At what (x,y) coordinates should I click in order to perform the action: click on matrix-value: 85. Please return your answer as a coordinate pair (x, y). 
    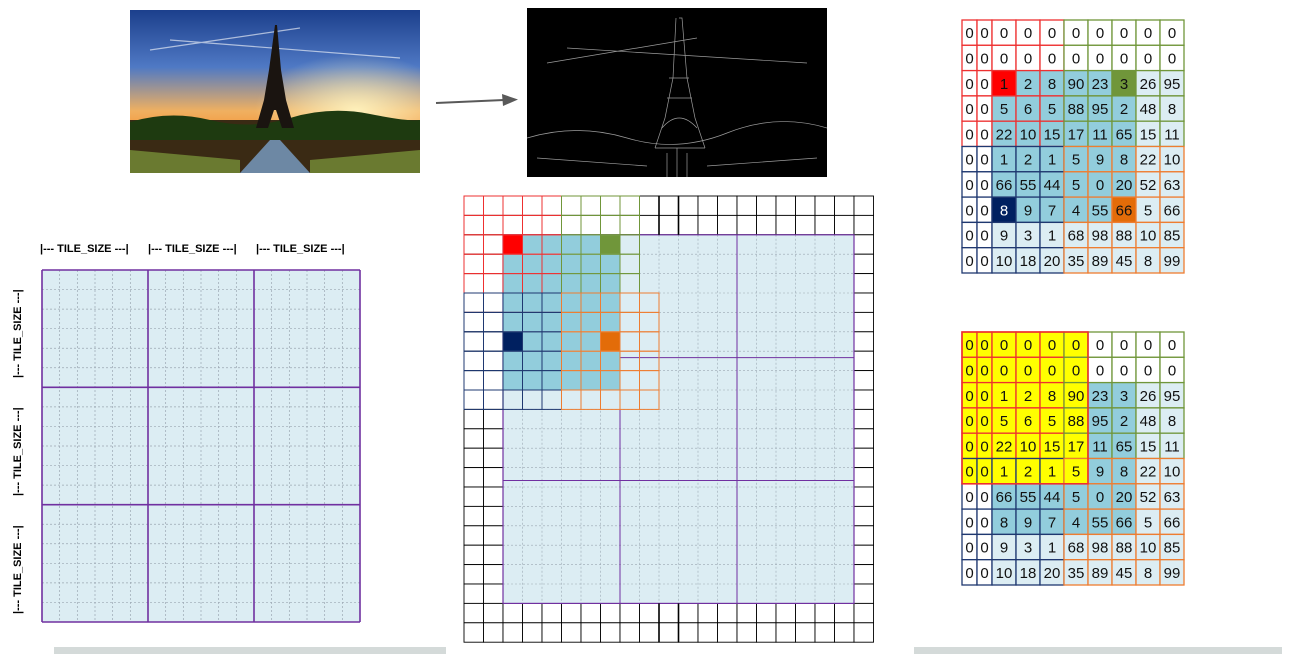
    Looking at the image, I should click on (1172, 236).